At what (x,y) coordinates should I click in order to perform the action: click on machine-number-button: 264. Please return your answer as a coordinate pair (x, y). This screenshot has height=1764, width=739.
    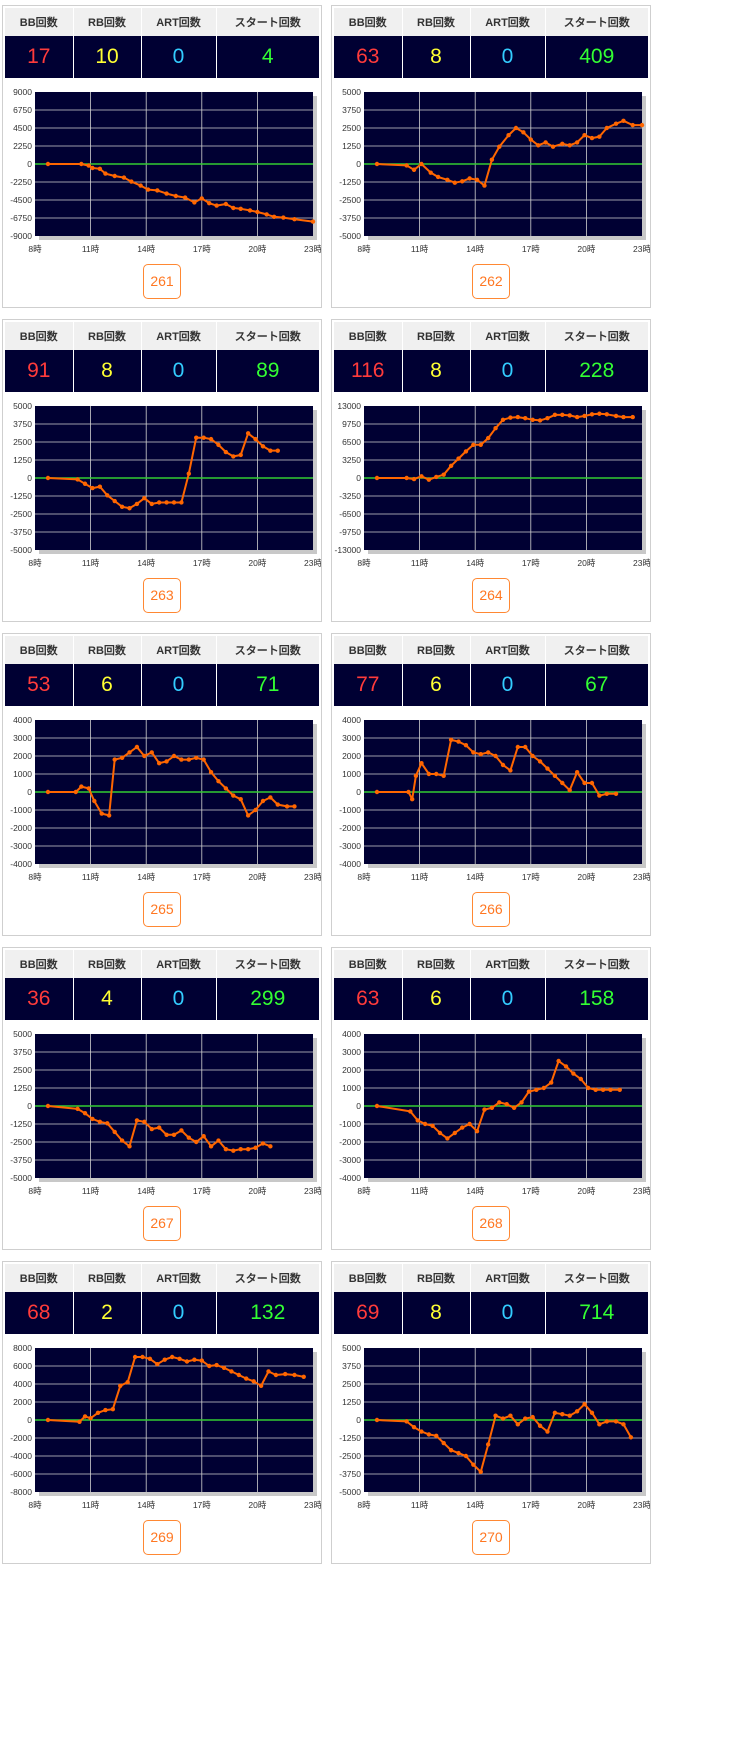
    Looking at the image, I should click on (491, 595).